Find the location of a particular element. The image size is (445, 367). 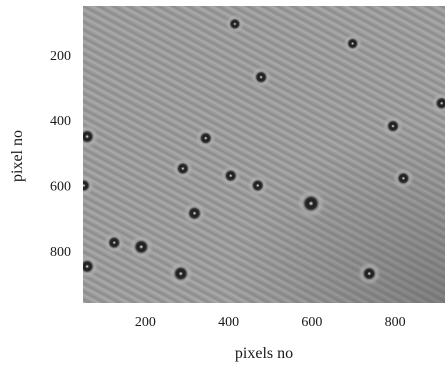

y-tick-label: 600 is located at coordinates (60, 187).